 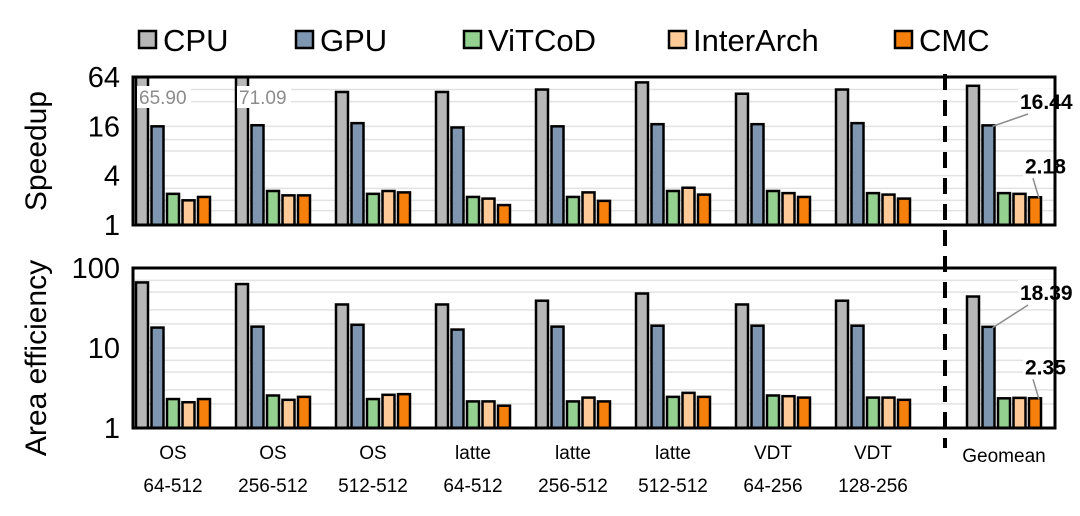 I want to click on x-tick-label-line2: 64-256, so click(x=772, y=486).